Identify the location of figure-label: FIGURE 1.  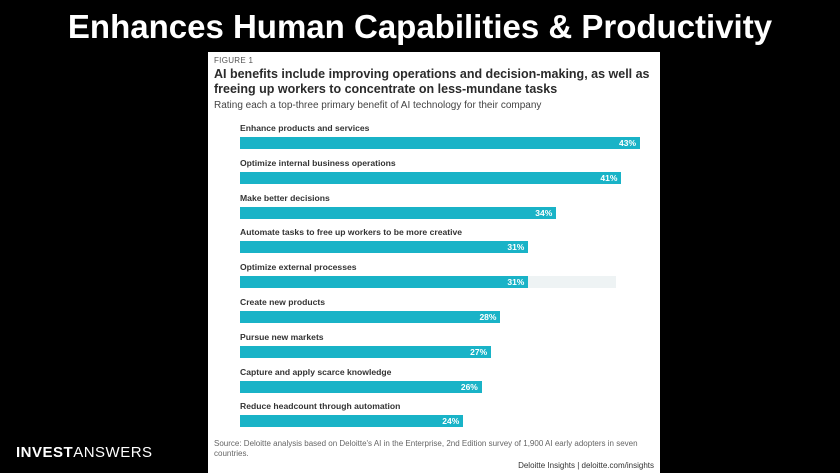
(234, 60).